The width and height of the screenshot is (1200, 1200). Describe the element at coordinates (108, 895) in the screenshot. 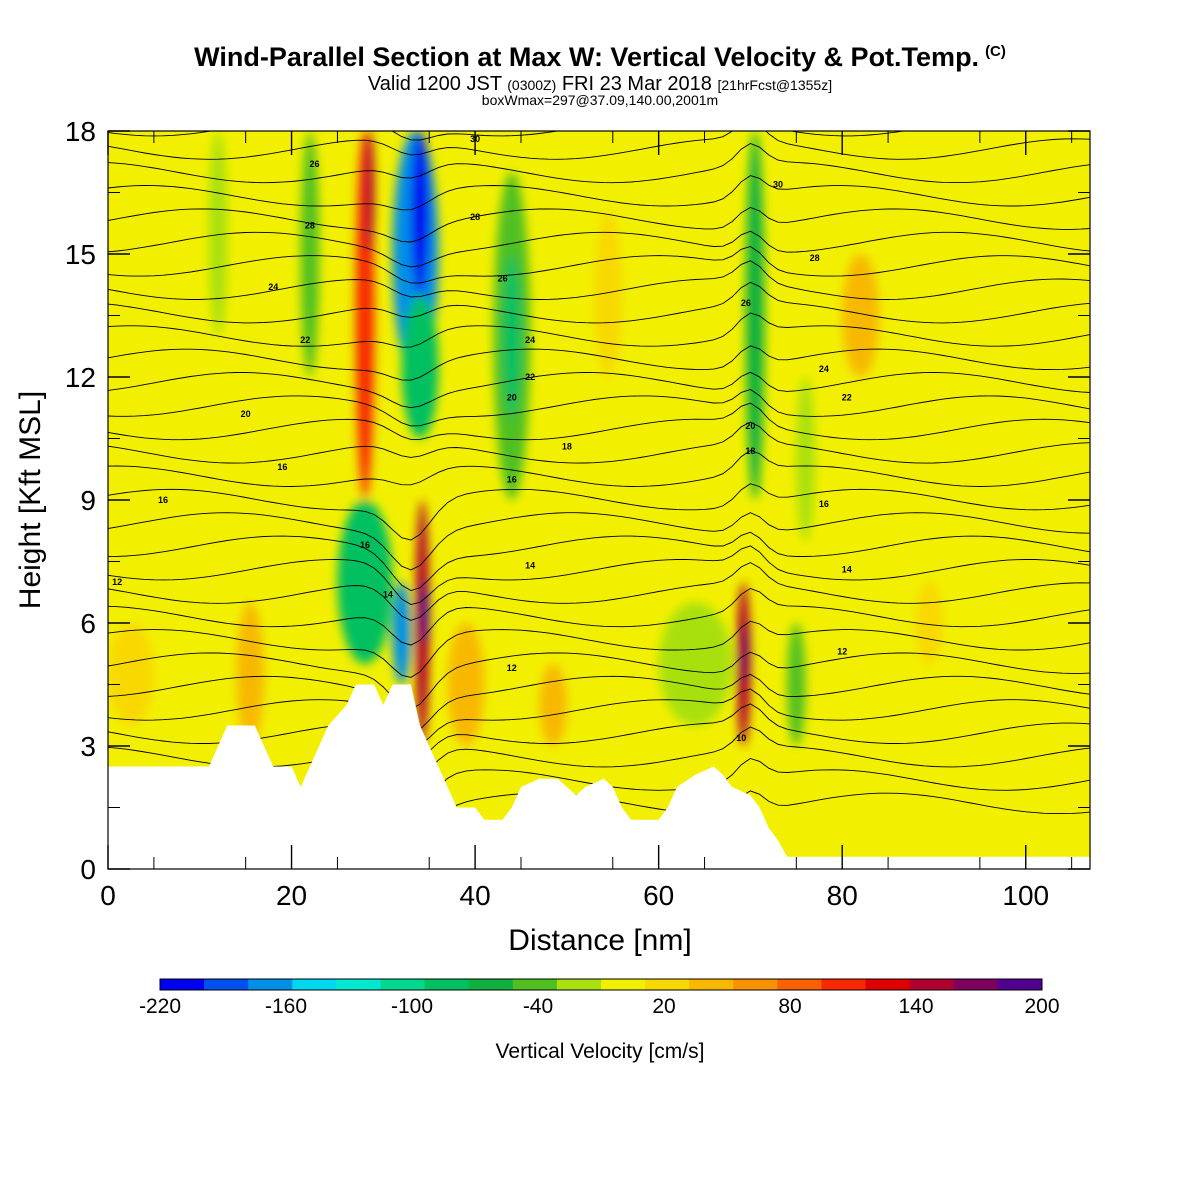

I see `x-tick-label: 0` at that location.